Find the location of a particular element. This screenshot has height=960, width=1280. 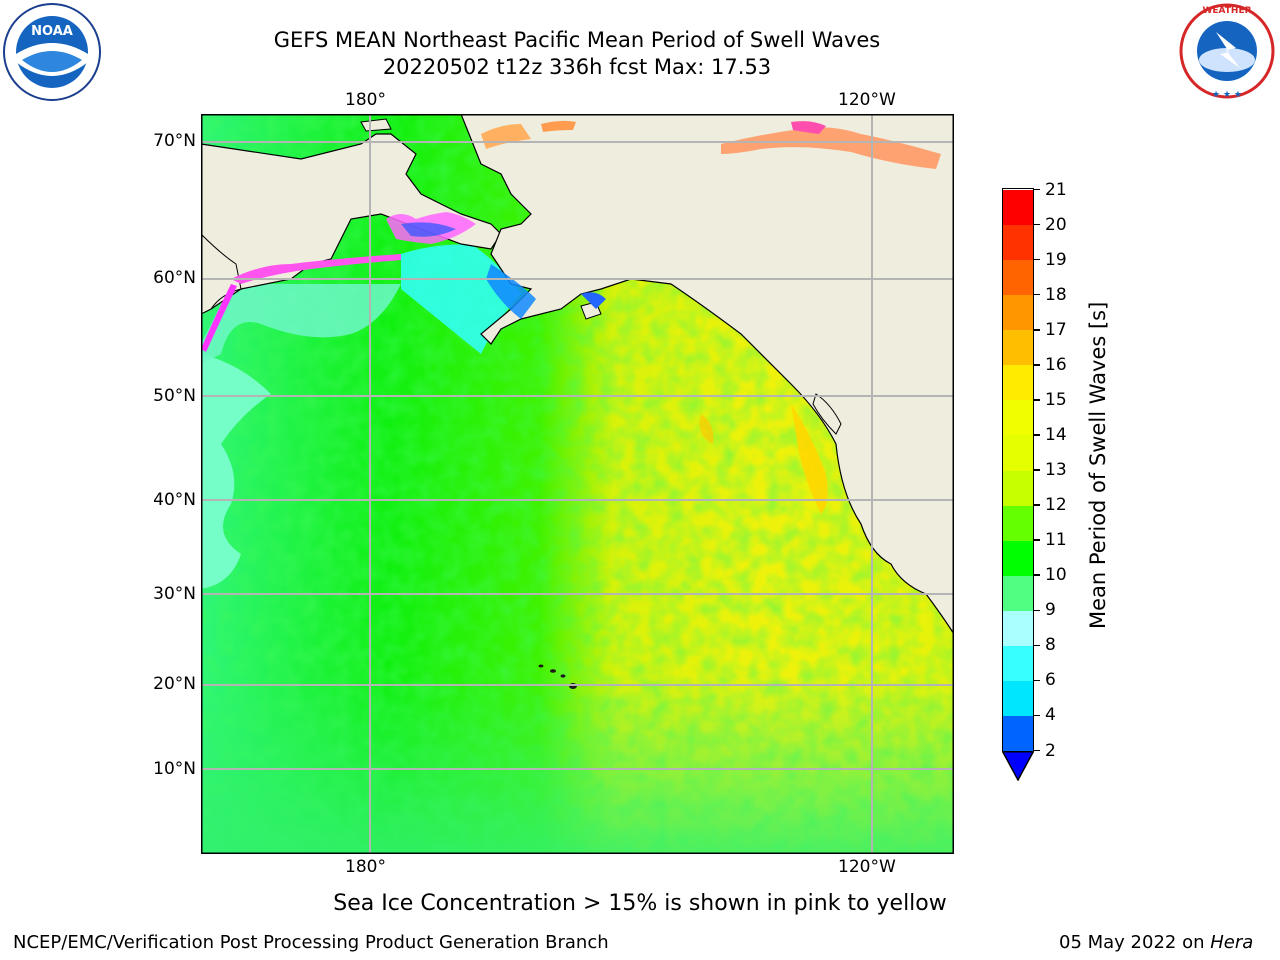

colorbar-tick-label: 4 is located at coordinates (1050, 715).